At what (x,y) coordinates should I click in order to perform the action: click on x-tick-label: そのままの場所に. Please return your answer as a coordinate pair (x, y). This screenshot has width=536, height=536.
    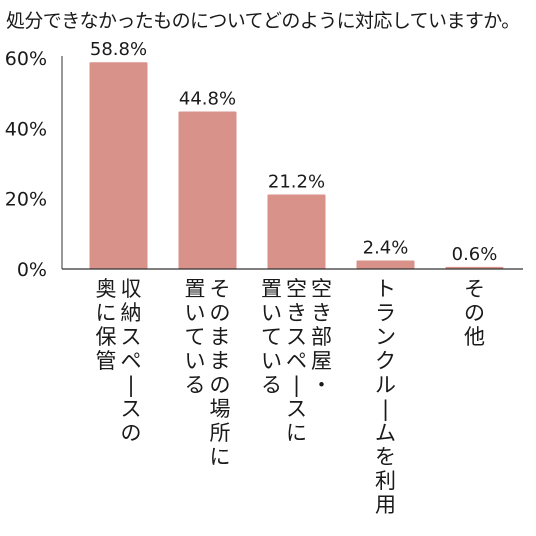
    Looking at the image, I should click on (220, 373).